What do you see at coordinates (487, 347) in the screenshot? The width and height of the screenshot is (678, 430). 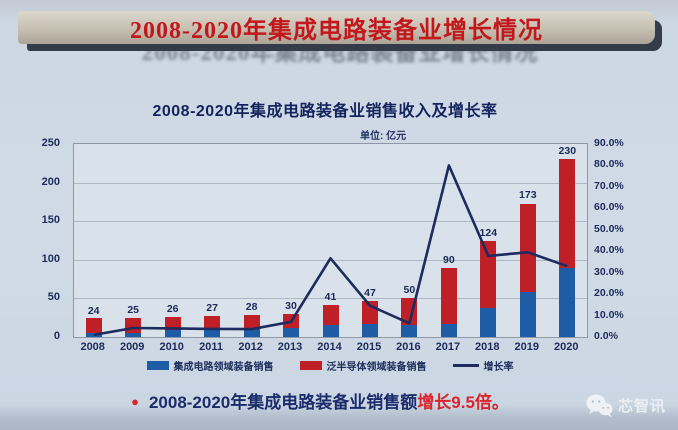 I see `x-label-2018: 2018` at bounding box center [487, 347].